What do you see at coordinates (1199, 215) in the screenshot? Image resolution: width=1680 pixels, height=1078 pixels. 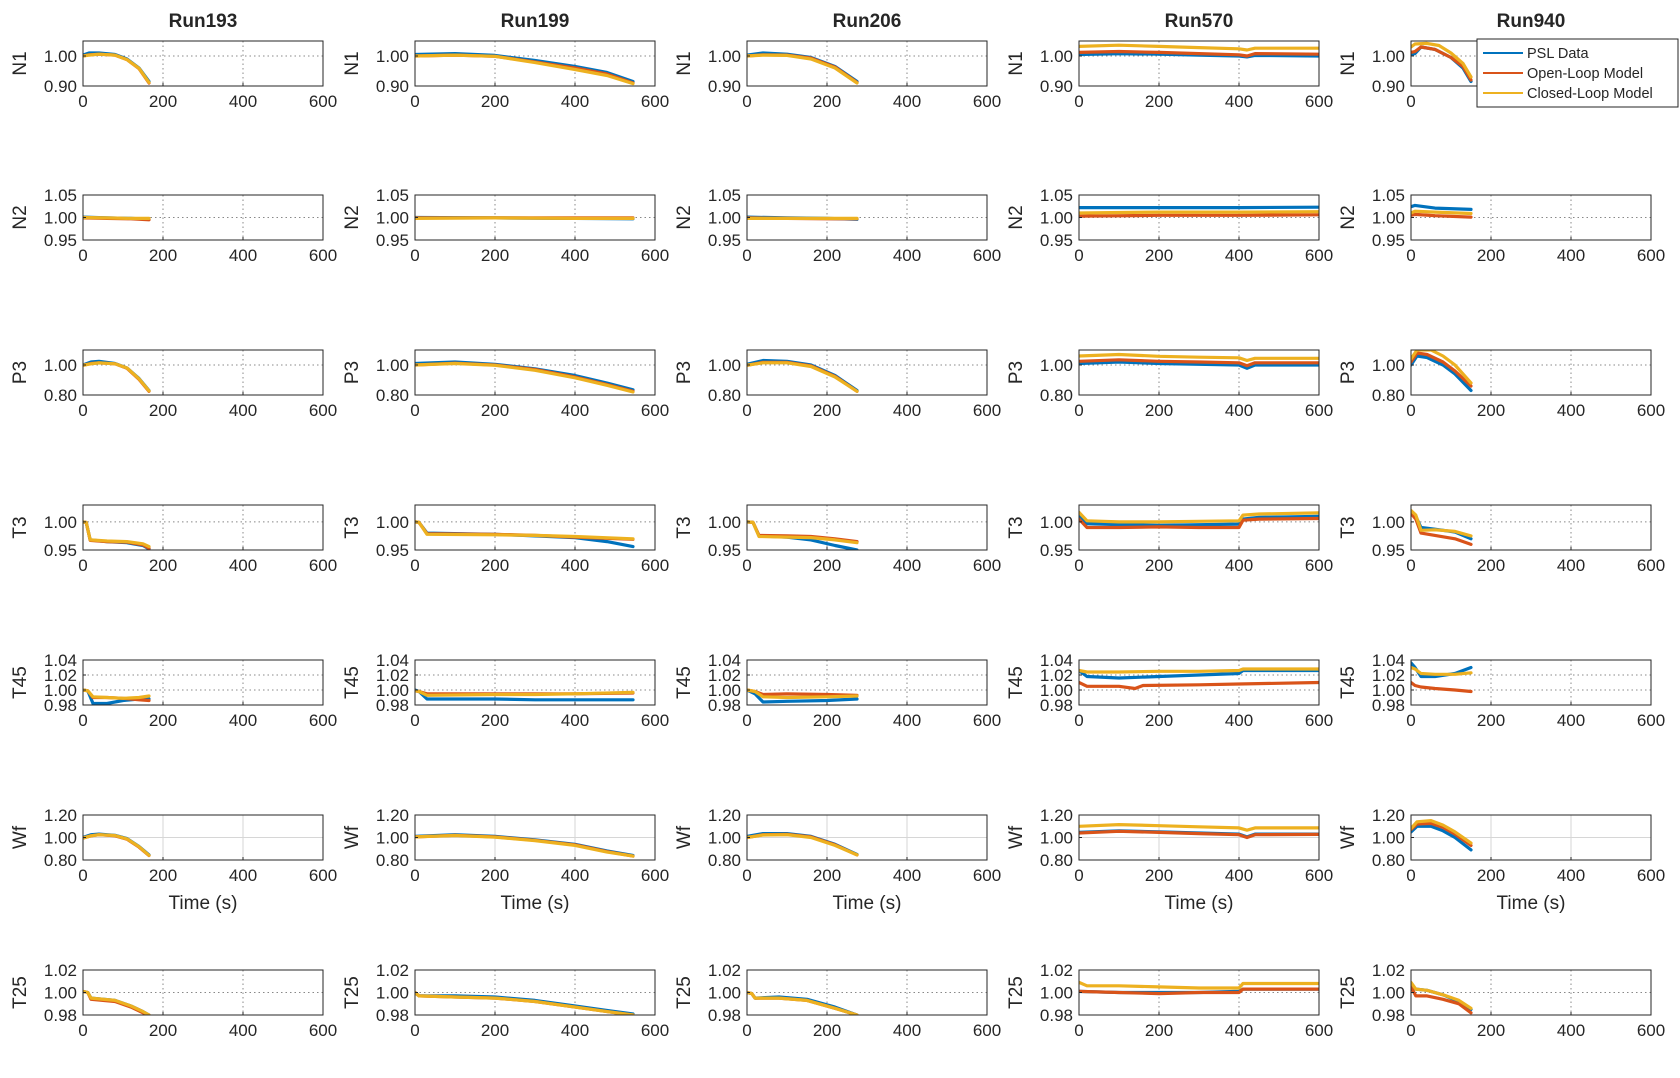 I see `series-line-open-loop-model` at bounding box center [1199, 215].